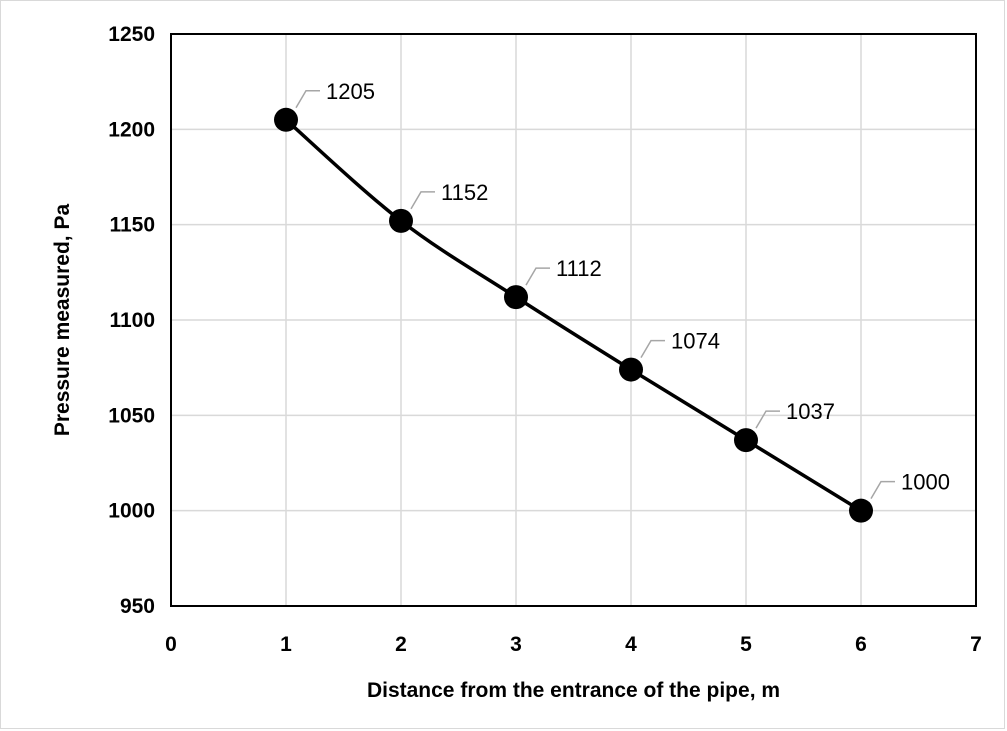 The image size is (1007, 731). What do you see at coordinates (286, 644) in the screenshot?
I see `x-tick-label: 1` at bounding box center [286, 644].